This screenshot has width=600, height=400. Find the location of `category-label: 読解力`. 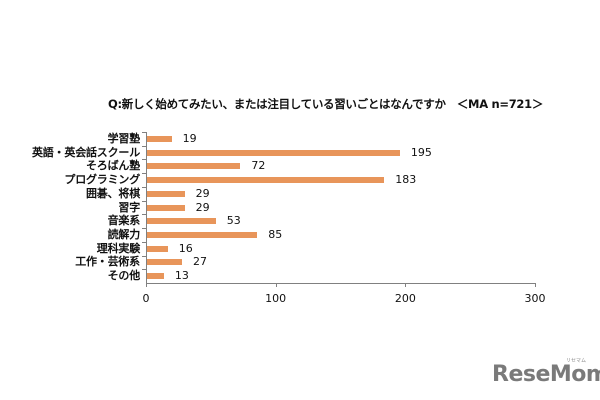

category-label: 読解力 is located at coordinates (124, 234).